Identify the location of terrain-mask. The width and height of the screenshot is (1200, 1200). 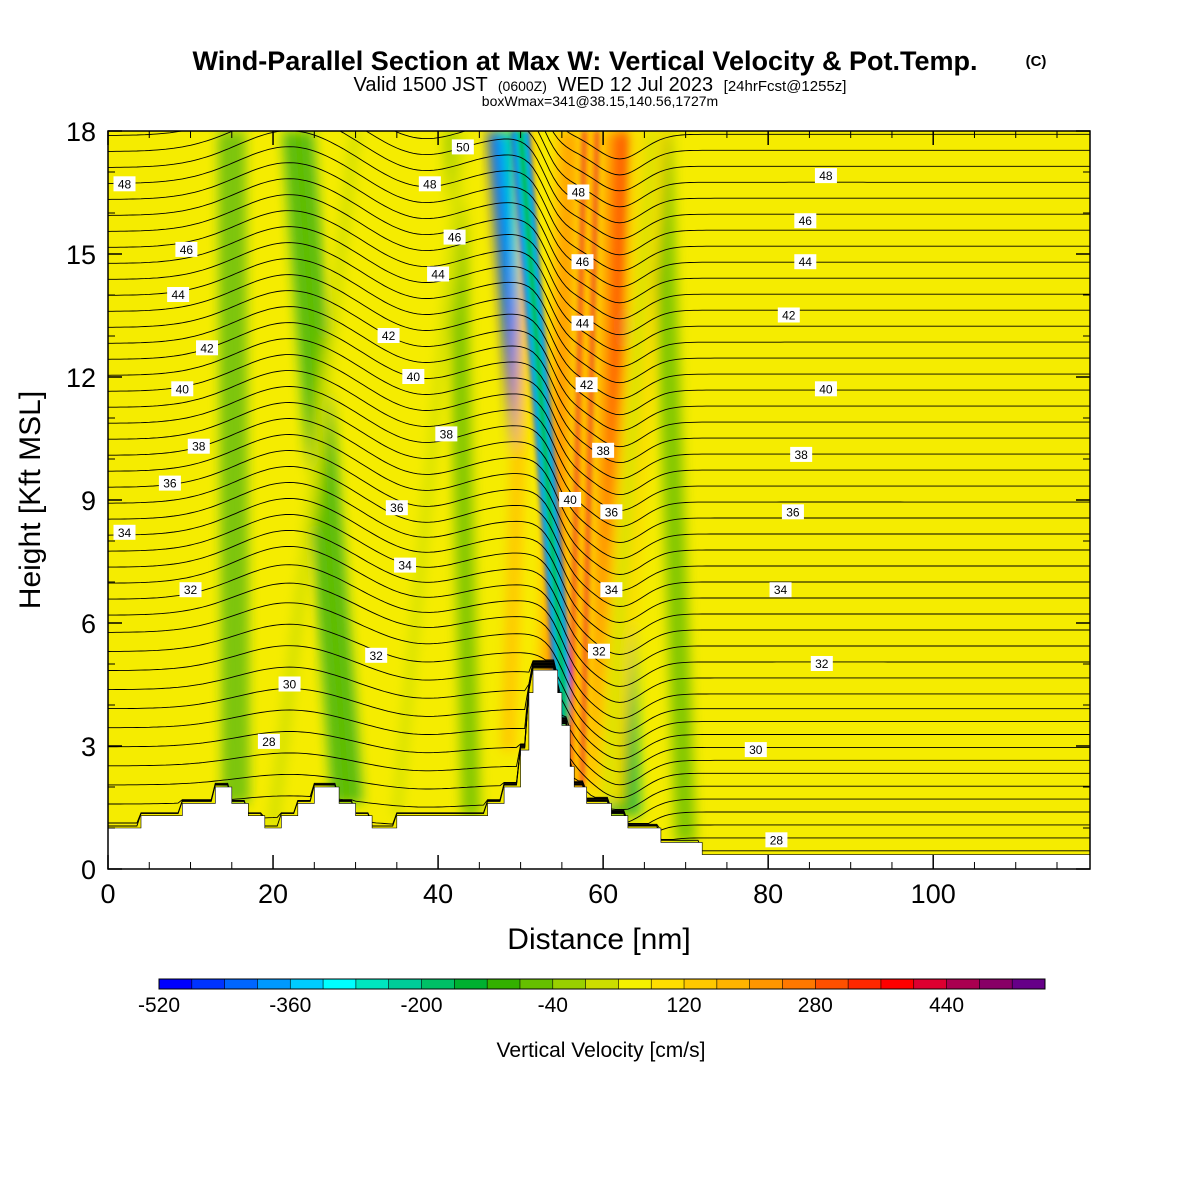
(599, 769).